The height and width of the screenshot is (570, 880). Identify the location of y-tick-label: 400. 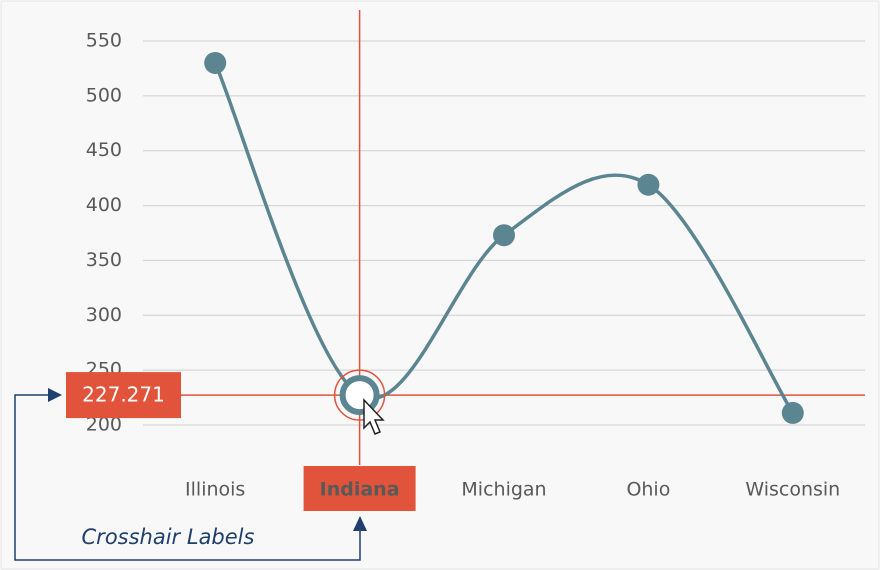
(104, 205).